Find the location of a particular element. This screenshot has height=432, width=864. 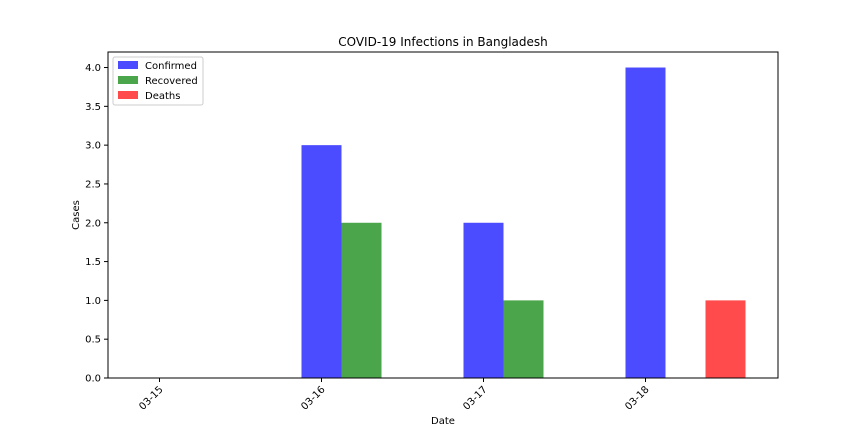

x-tick-label: 03-16 is located at coordinates (313, 398).